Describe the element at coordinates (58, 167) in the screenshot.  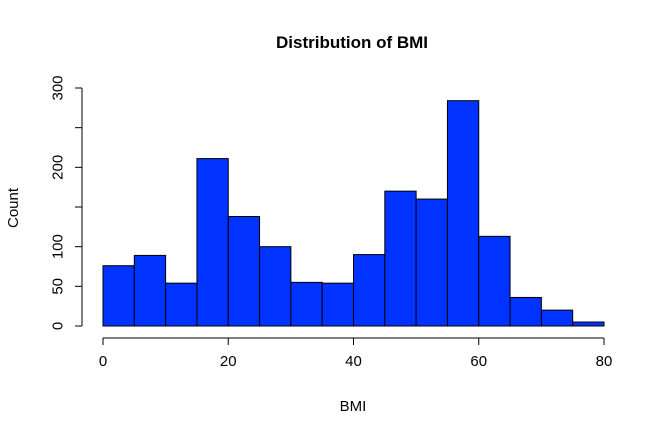
I see `y-tick-label: 200` at that location.